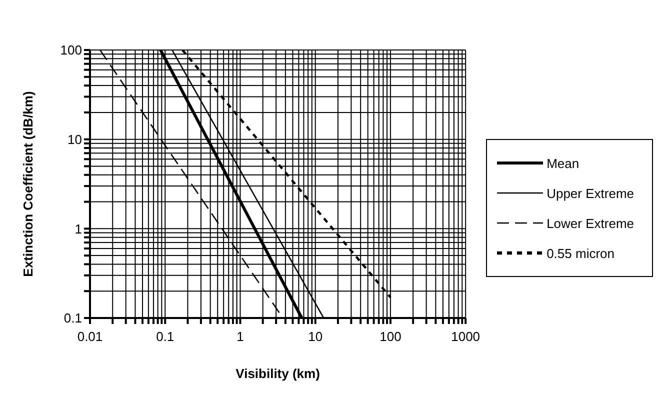 This screenshot has width=671, height=417. What do you see at coordinates (563, 163) in the screenshot?
I see `legend-label: Mean` at bounding box center [563, 163].